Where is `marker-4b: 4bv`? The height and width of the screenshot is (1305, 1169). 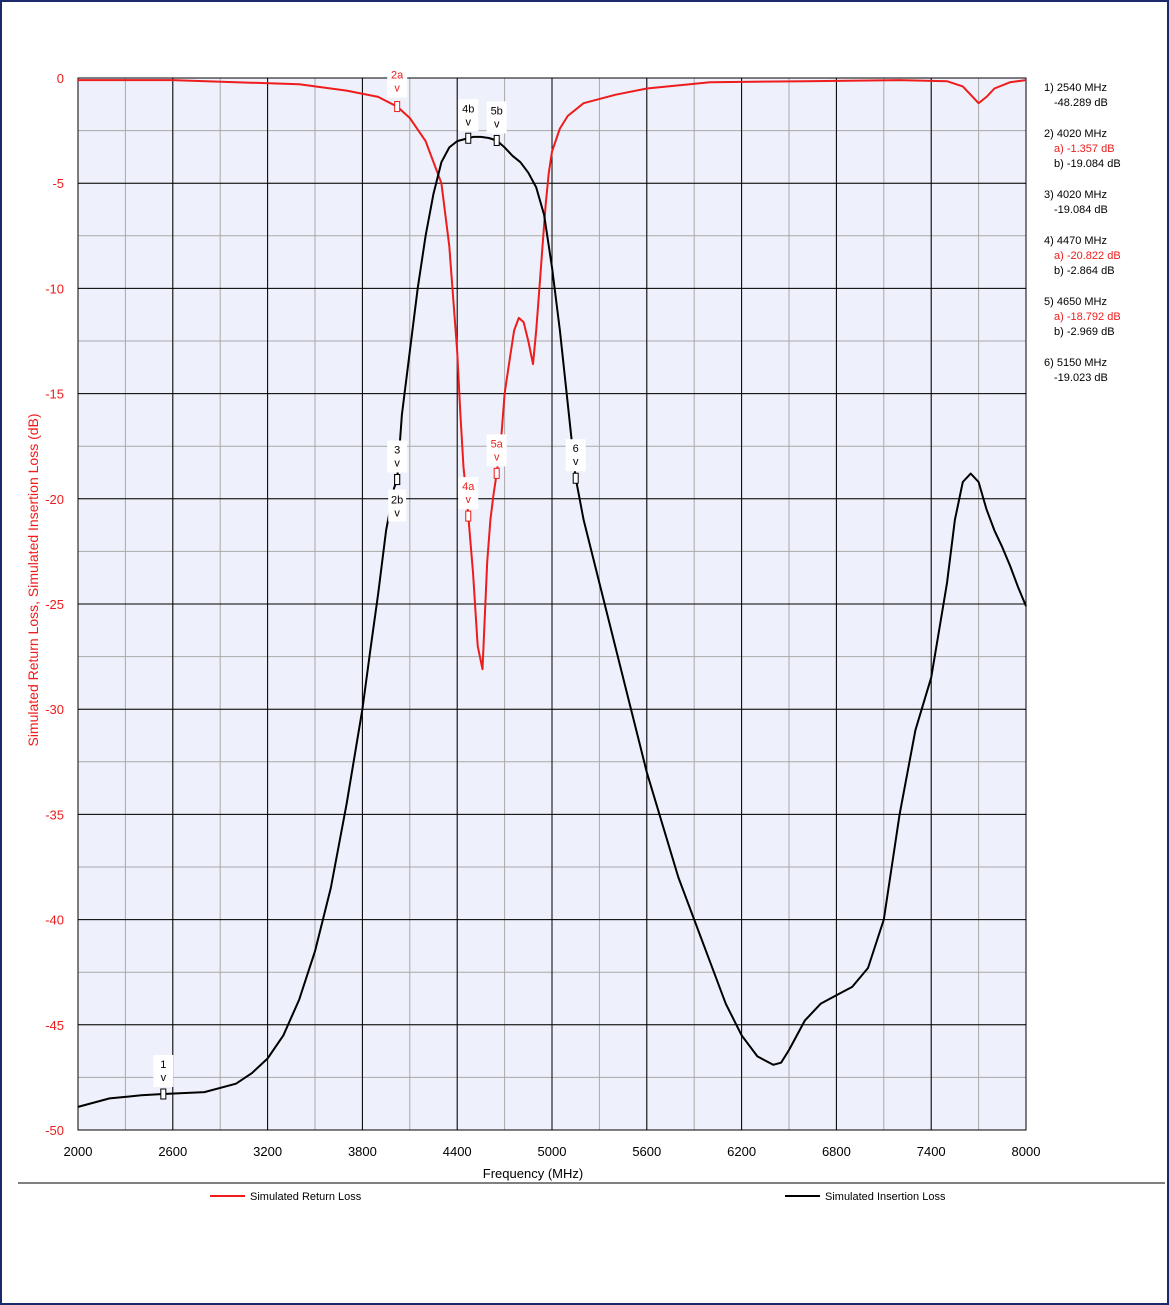
marker-4b: 4bv is located at coordinates (468, 121).